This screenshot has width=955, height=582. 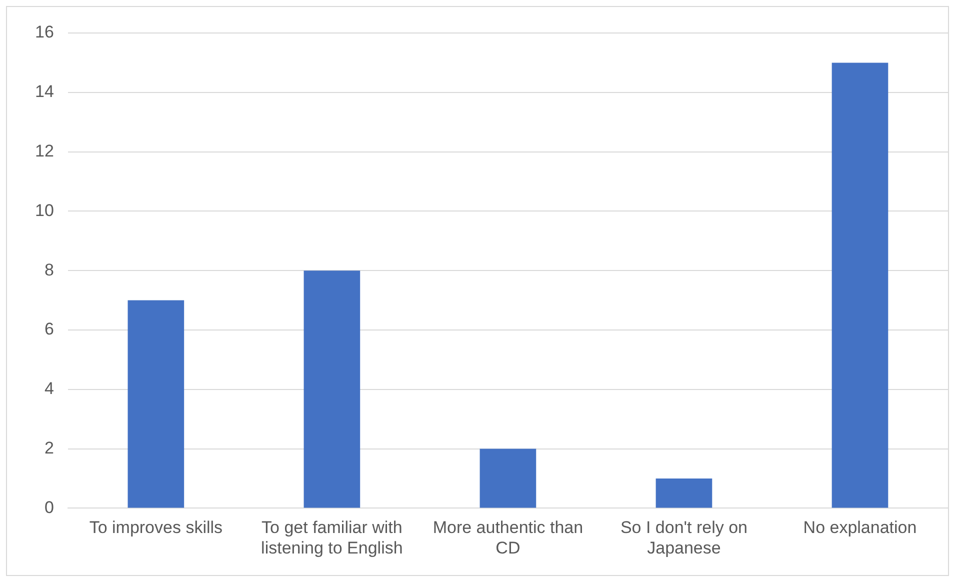 What do you see at coordinates (49, 448) in the screenshot?
I see `y-tick-label: 2` at bounding box center [49, 448].